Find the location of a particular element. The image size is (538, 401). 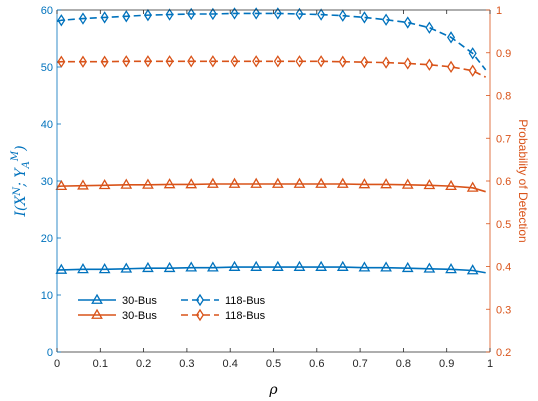

y-right-tick-label: 0.9 is located at coordinates (503, 54).